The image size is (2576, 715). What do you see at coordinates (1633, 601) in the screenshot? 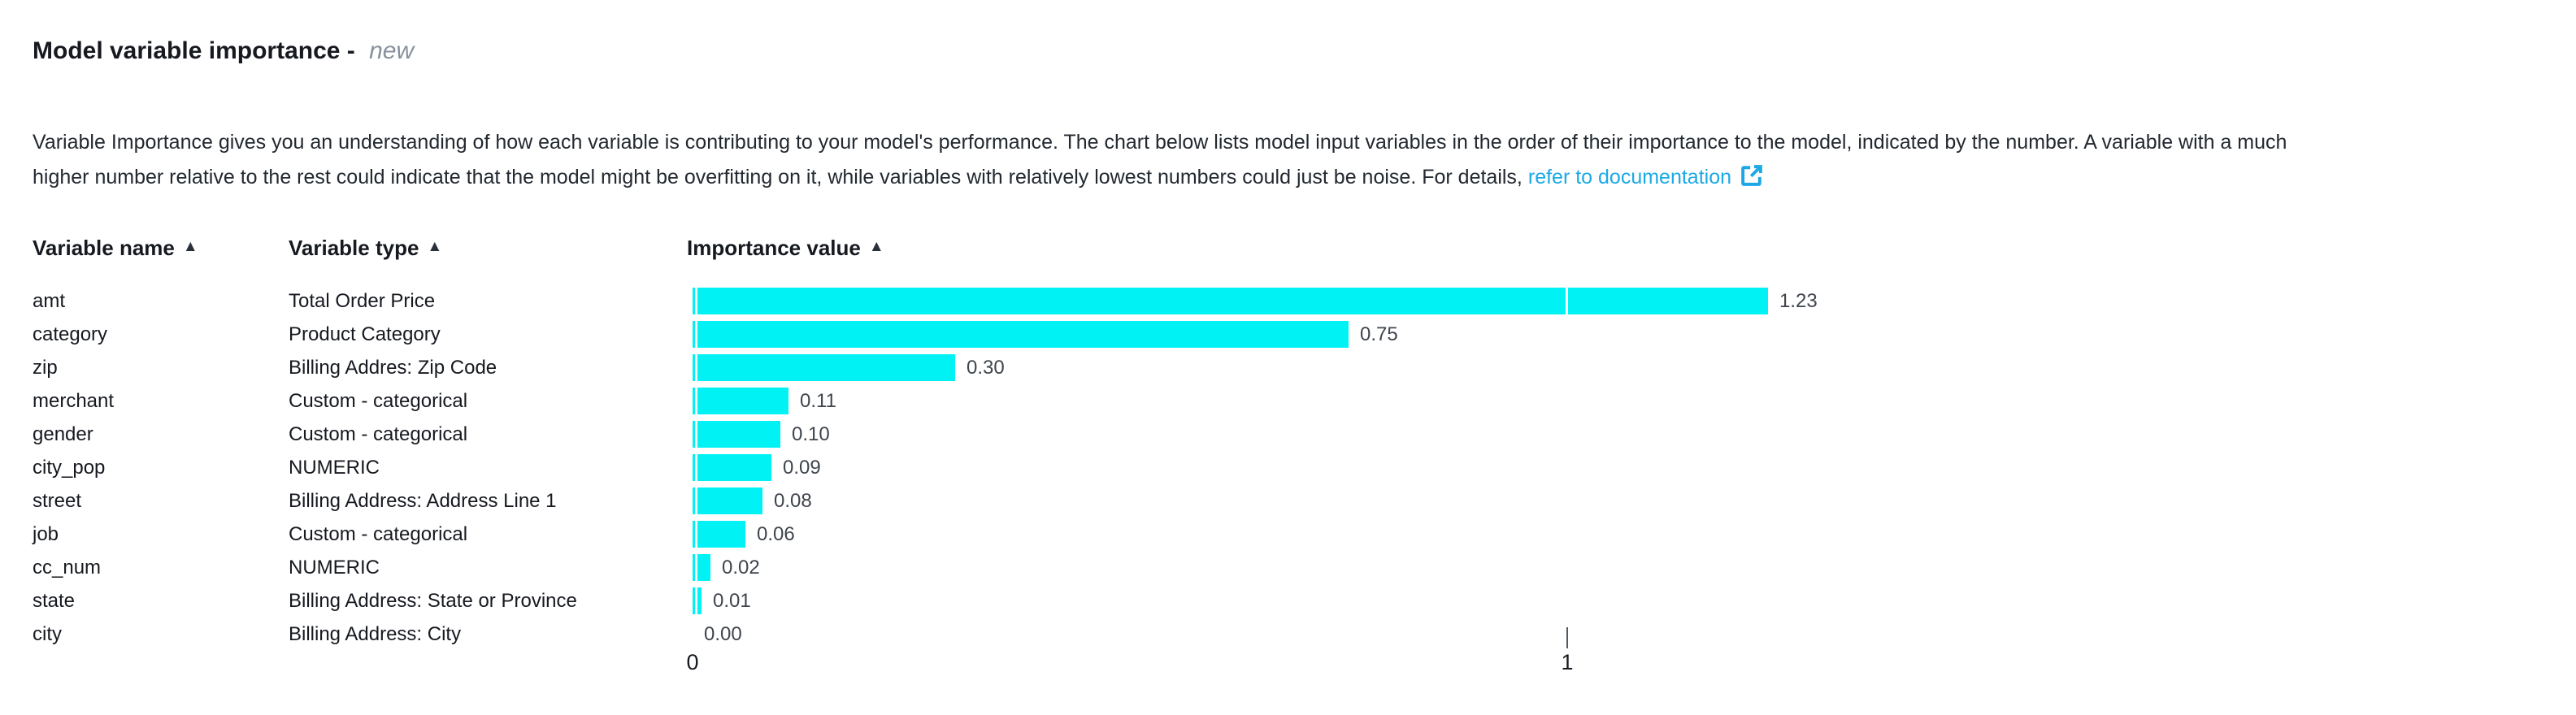
I see `importance-bar-cell: 0.01` at bounding box center [1633, 601].